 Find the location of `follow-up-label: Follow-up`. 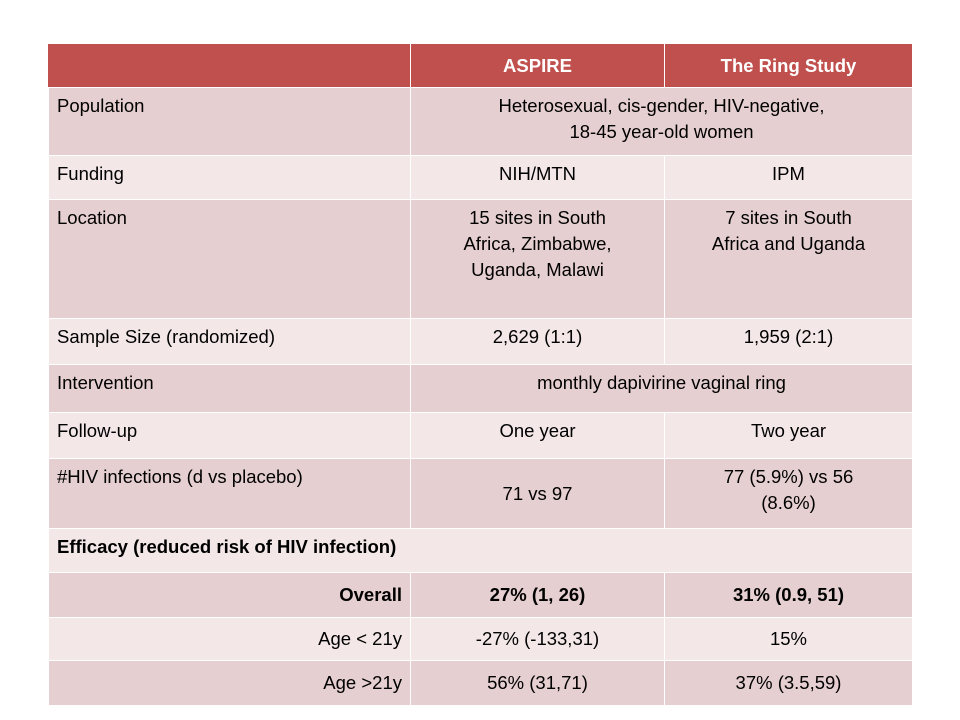

follow-up-label: Follow-up is located at coordinates (229, 435).